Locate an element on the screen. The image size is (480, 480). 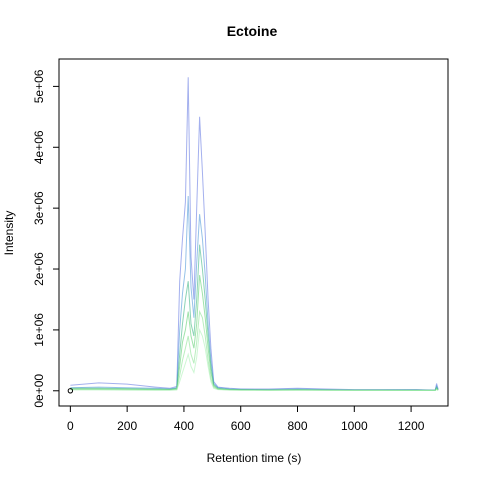
y-tick-label: 5e+06 is located at coordinates (39, 86).